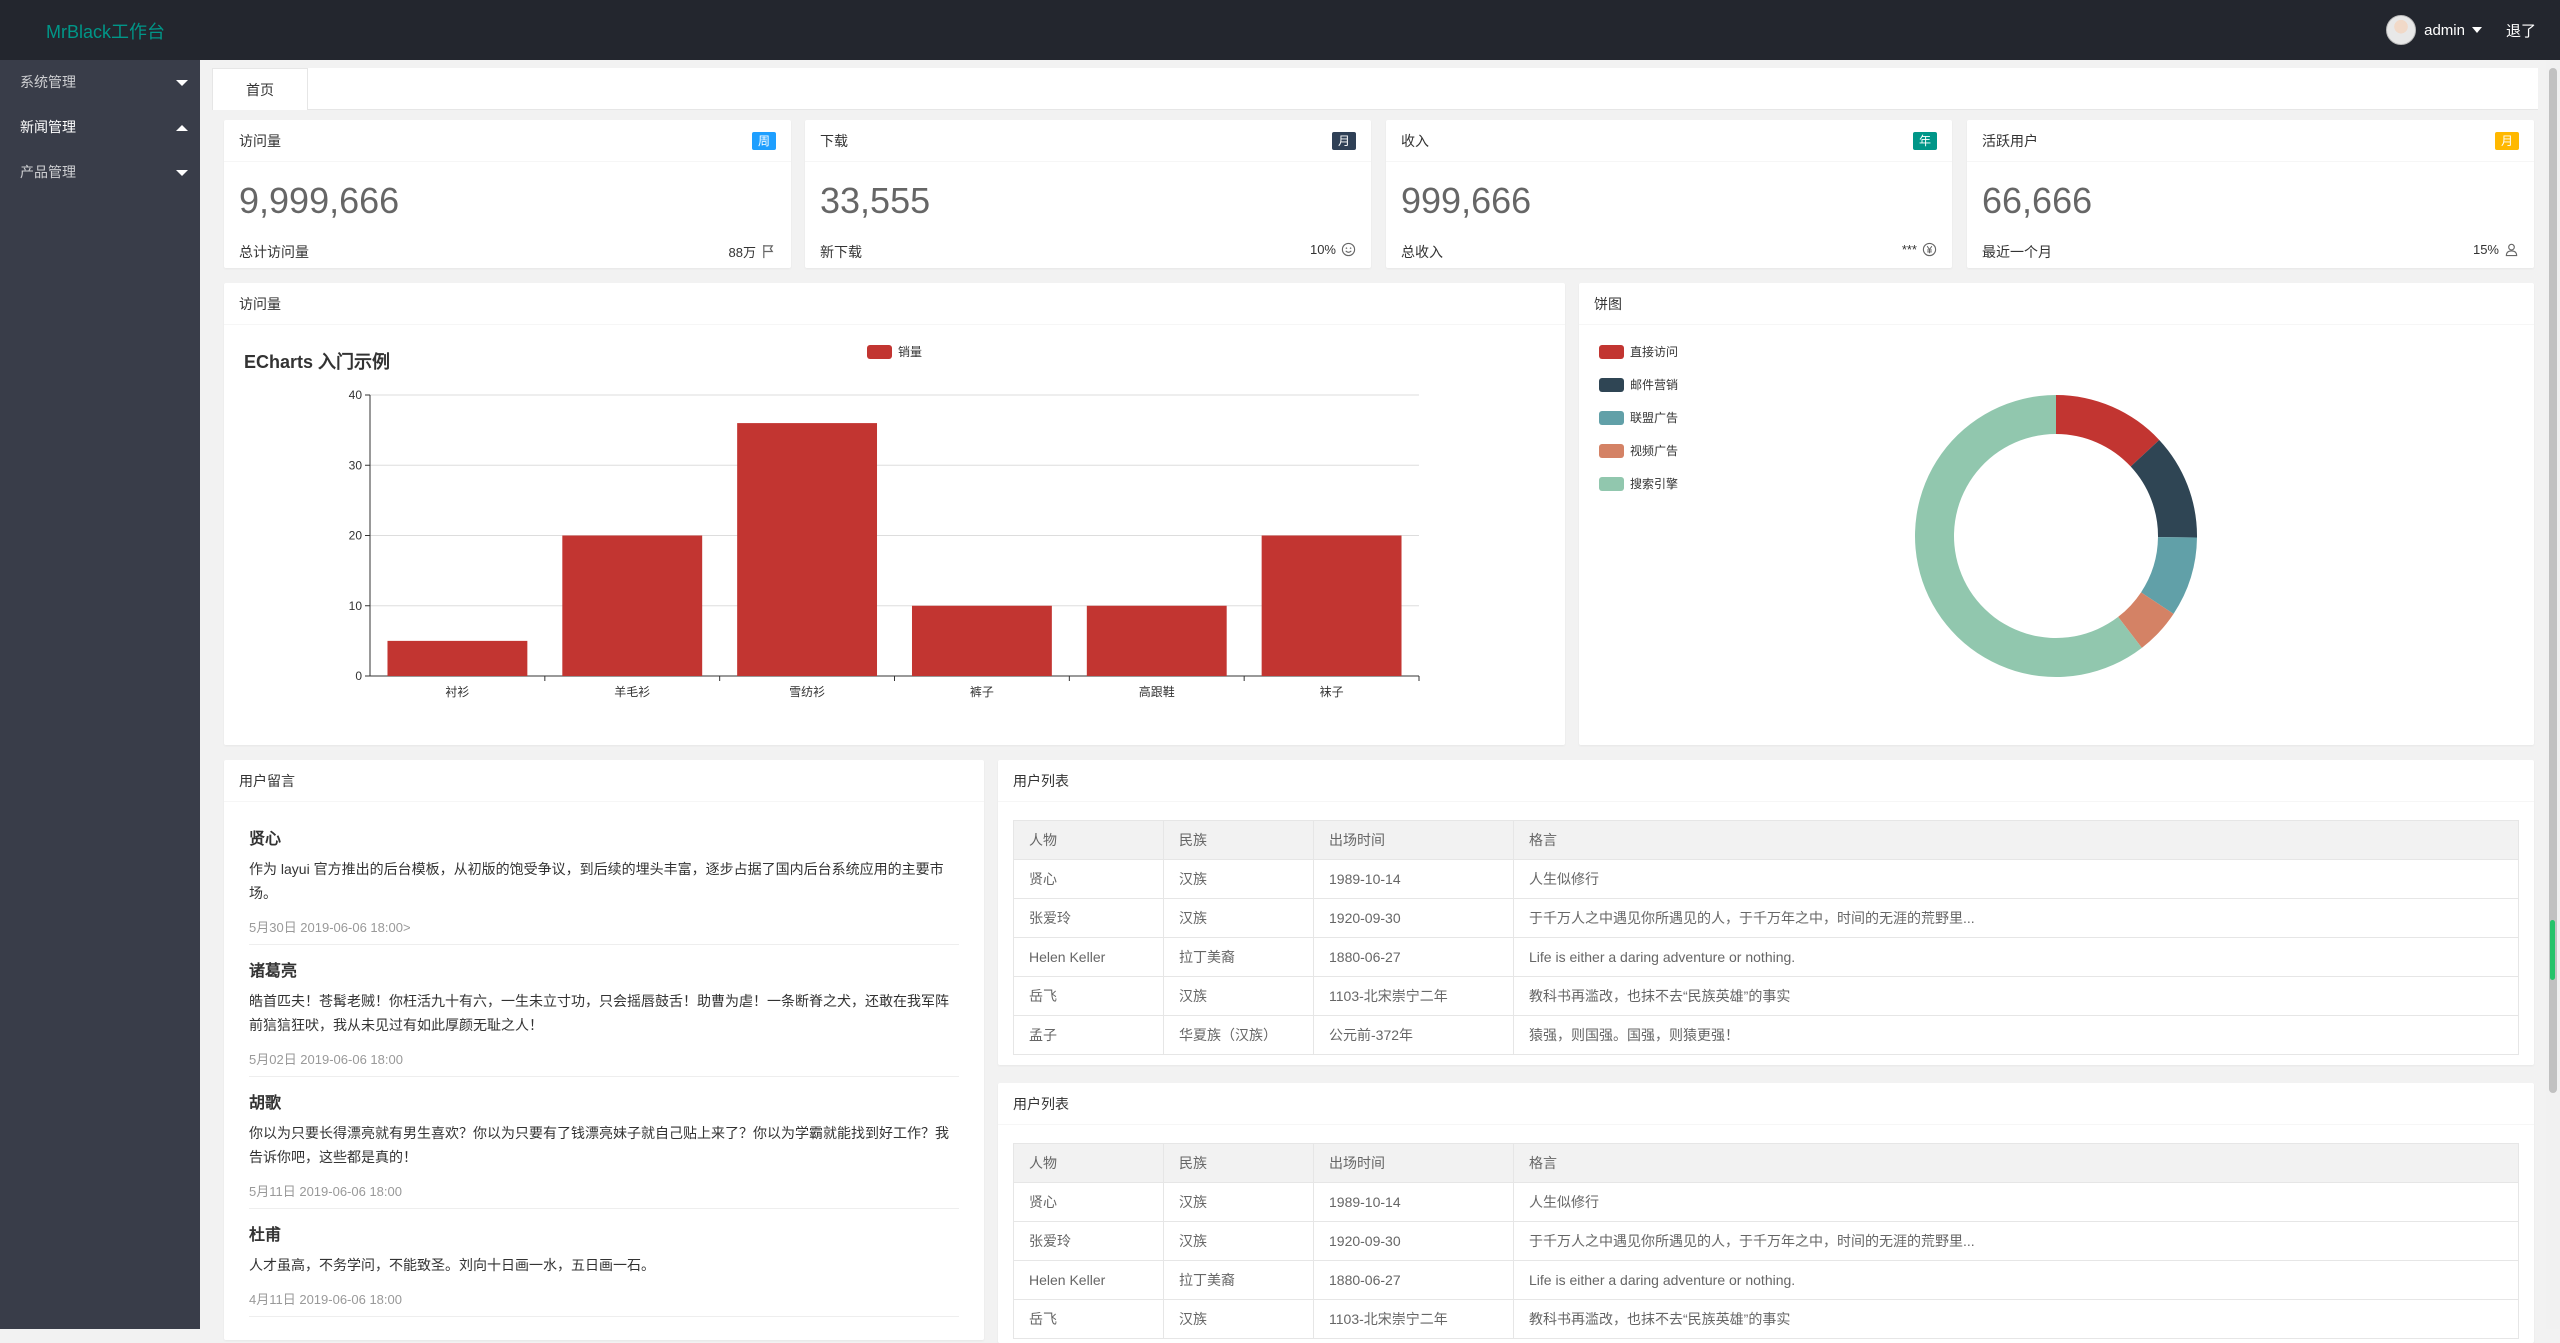  I want to click on y-tick-label: 0, so click(358, 676).